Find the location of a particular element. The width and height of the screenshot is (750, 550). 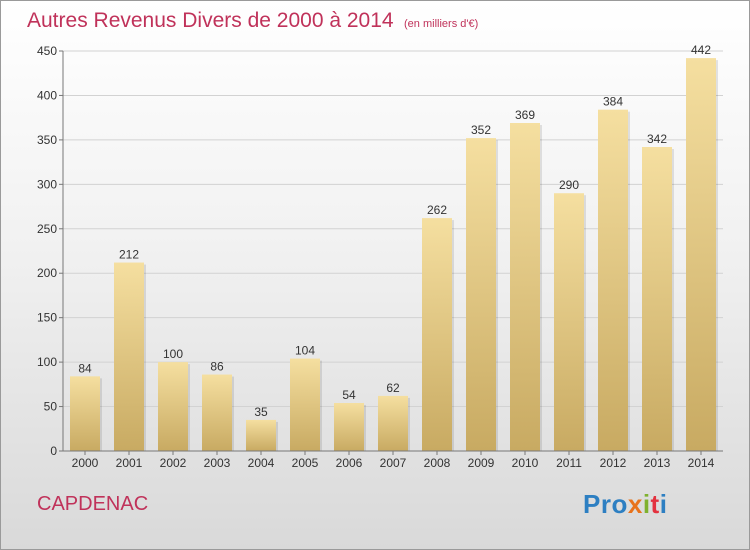

data-label: 104 is located at coordinates (305, 351).